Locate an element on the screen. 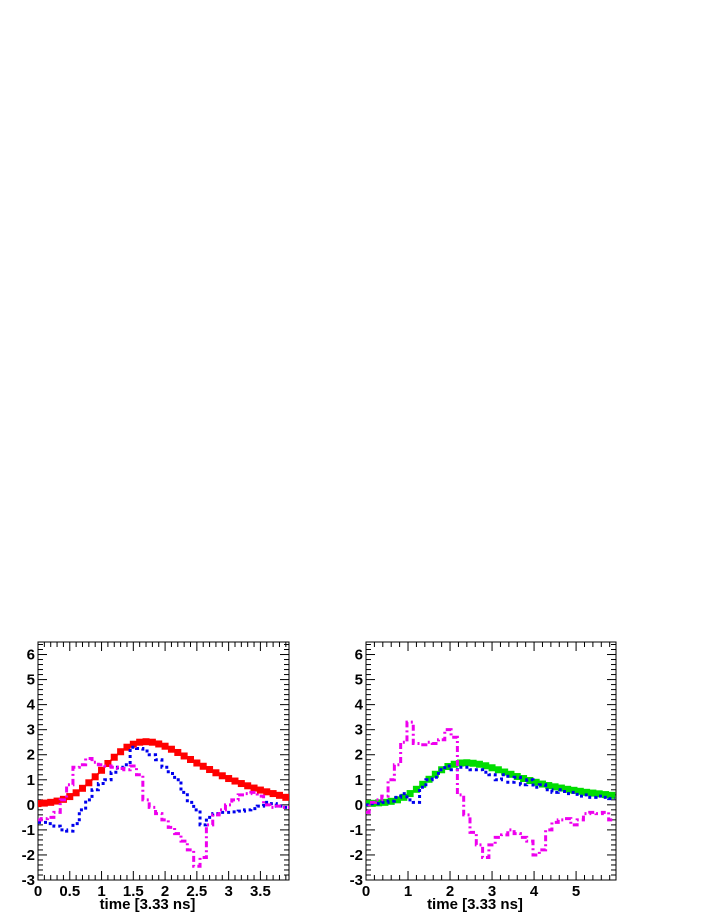 Image resolution: width=706 pixels, height=918 pixels. right-chart-frame is located at coordinates (491, 761).